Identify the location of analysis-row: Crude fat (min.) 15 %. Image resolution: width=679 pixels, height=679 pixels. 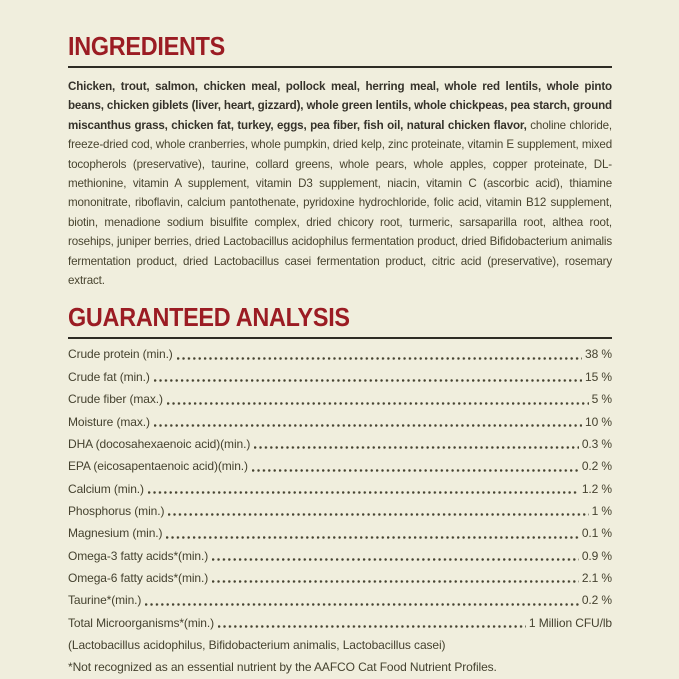
(340, 377).